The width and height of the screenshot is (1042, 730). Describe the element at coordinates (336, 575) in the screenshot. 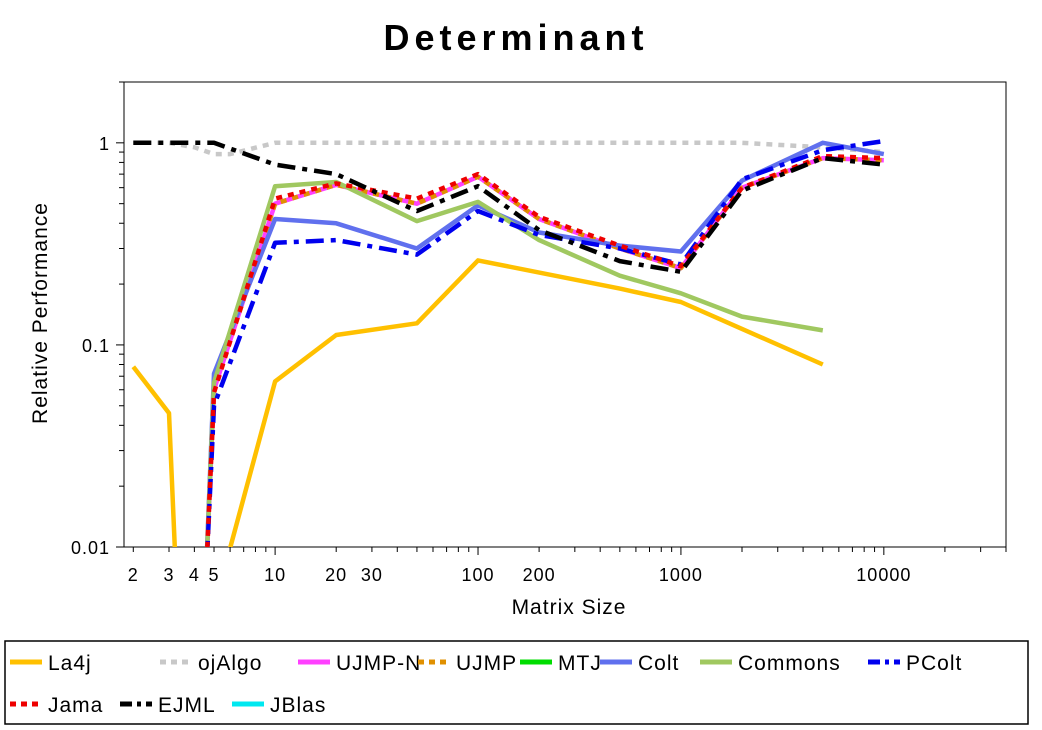

I see `x-tick-label: 20` at that location.